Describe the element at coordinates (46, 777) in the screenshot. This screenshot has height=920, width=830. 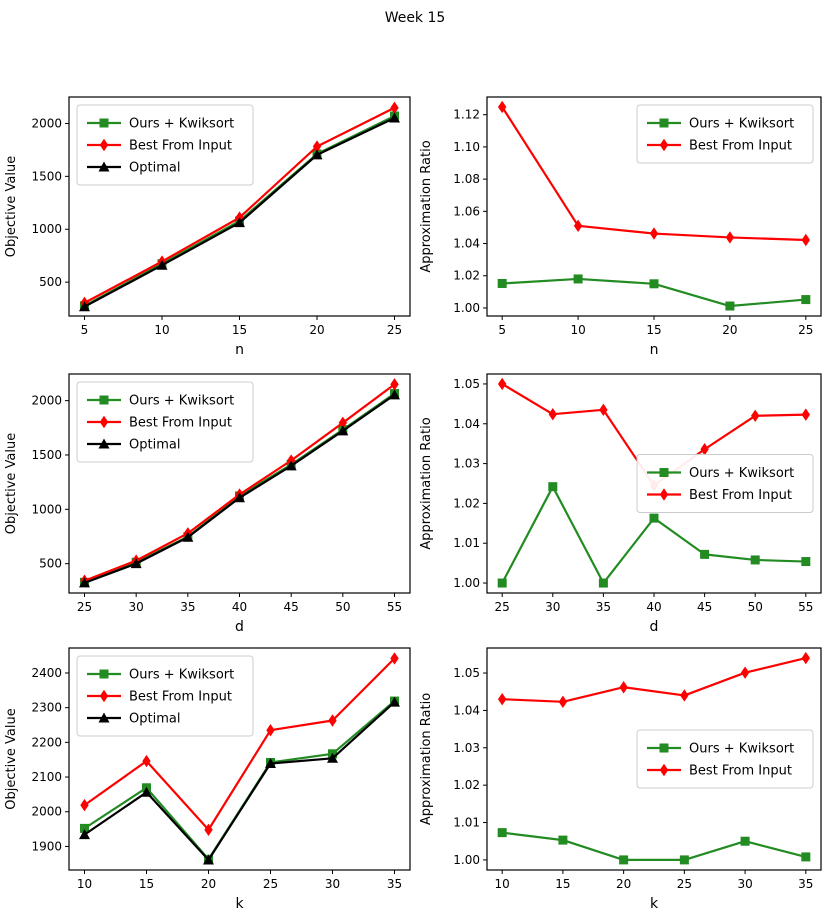
I see `svg-text: 2100` at that location.